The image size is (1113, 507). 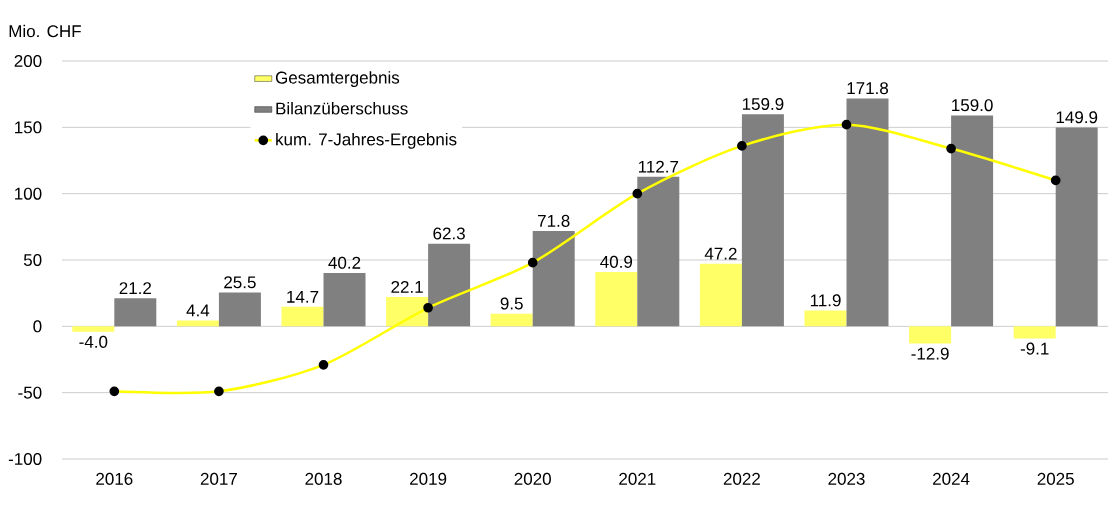 I want to click on y-tick-label: 200, so click(x=28, y=61).